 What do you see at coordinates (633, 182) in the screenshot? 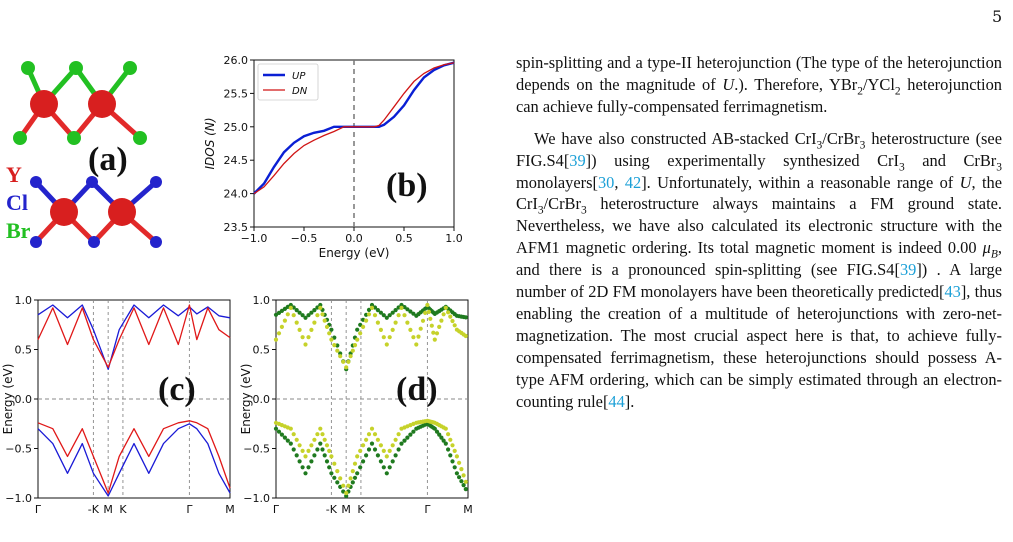
I see `citation-link: 42` at bounding box center [633, 182].